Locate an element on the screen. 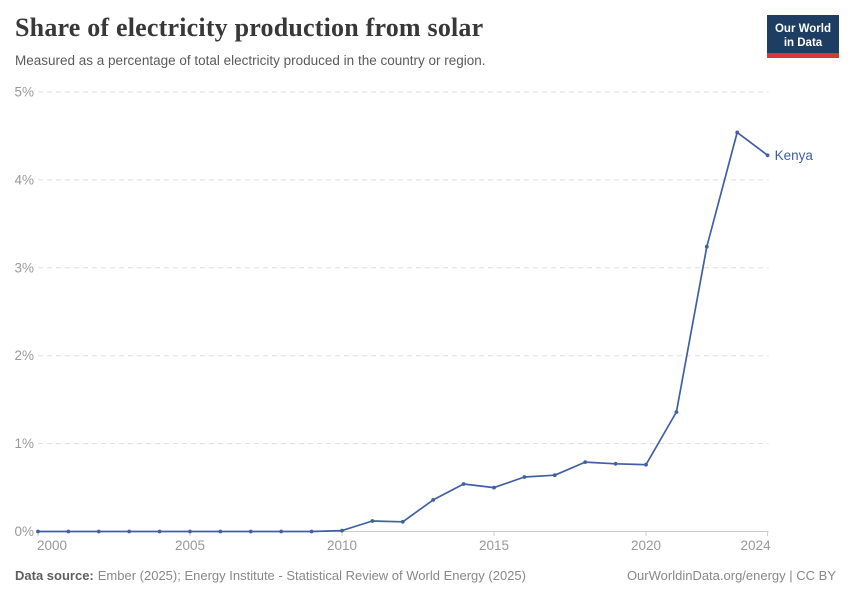 Image resolution: width=850 pixels, height=600 pixels. logo-line-2: in Data is located at coordinates (803, 43).